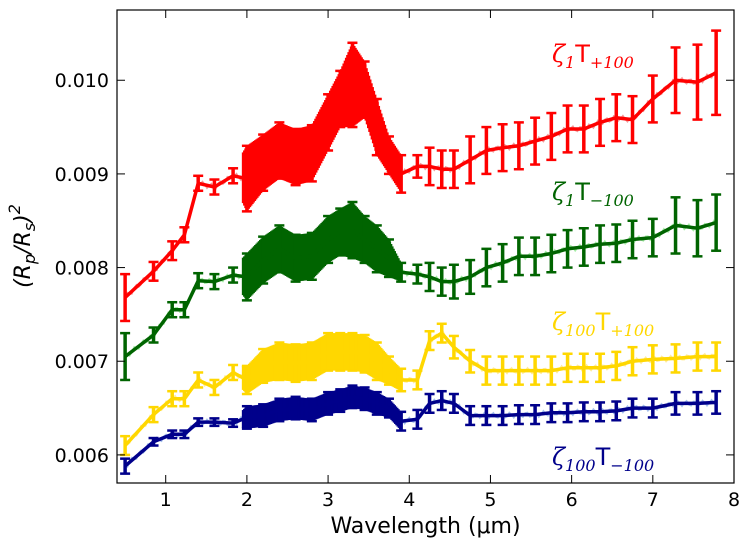 The width and height of the screenshot is (747, 555). What do you see at coordinates (82, 269) in the screenshot?
I see `y-tick-label: 0.008` at bounding box center [82, 269].